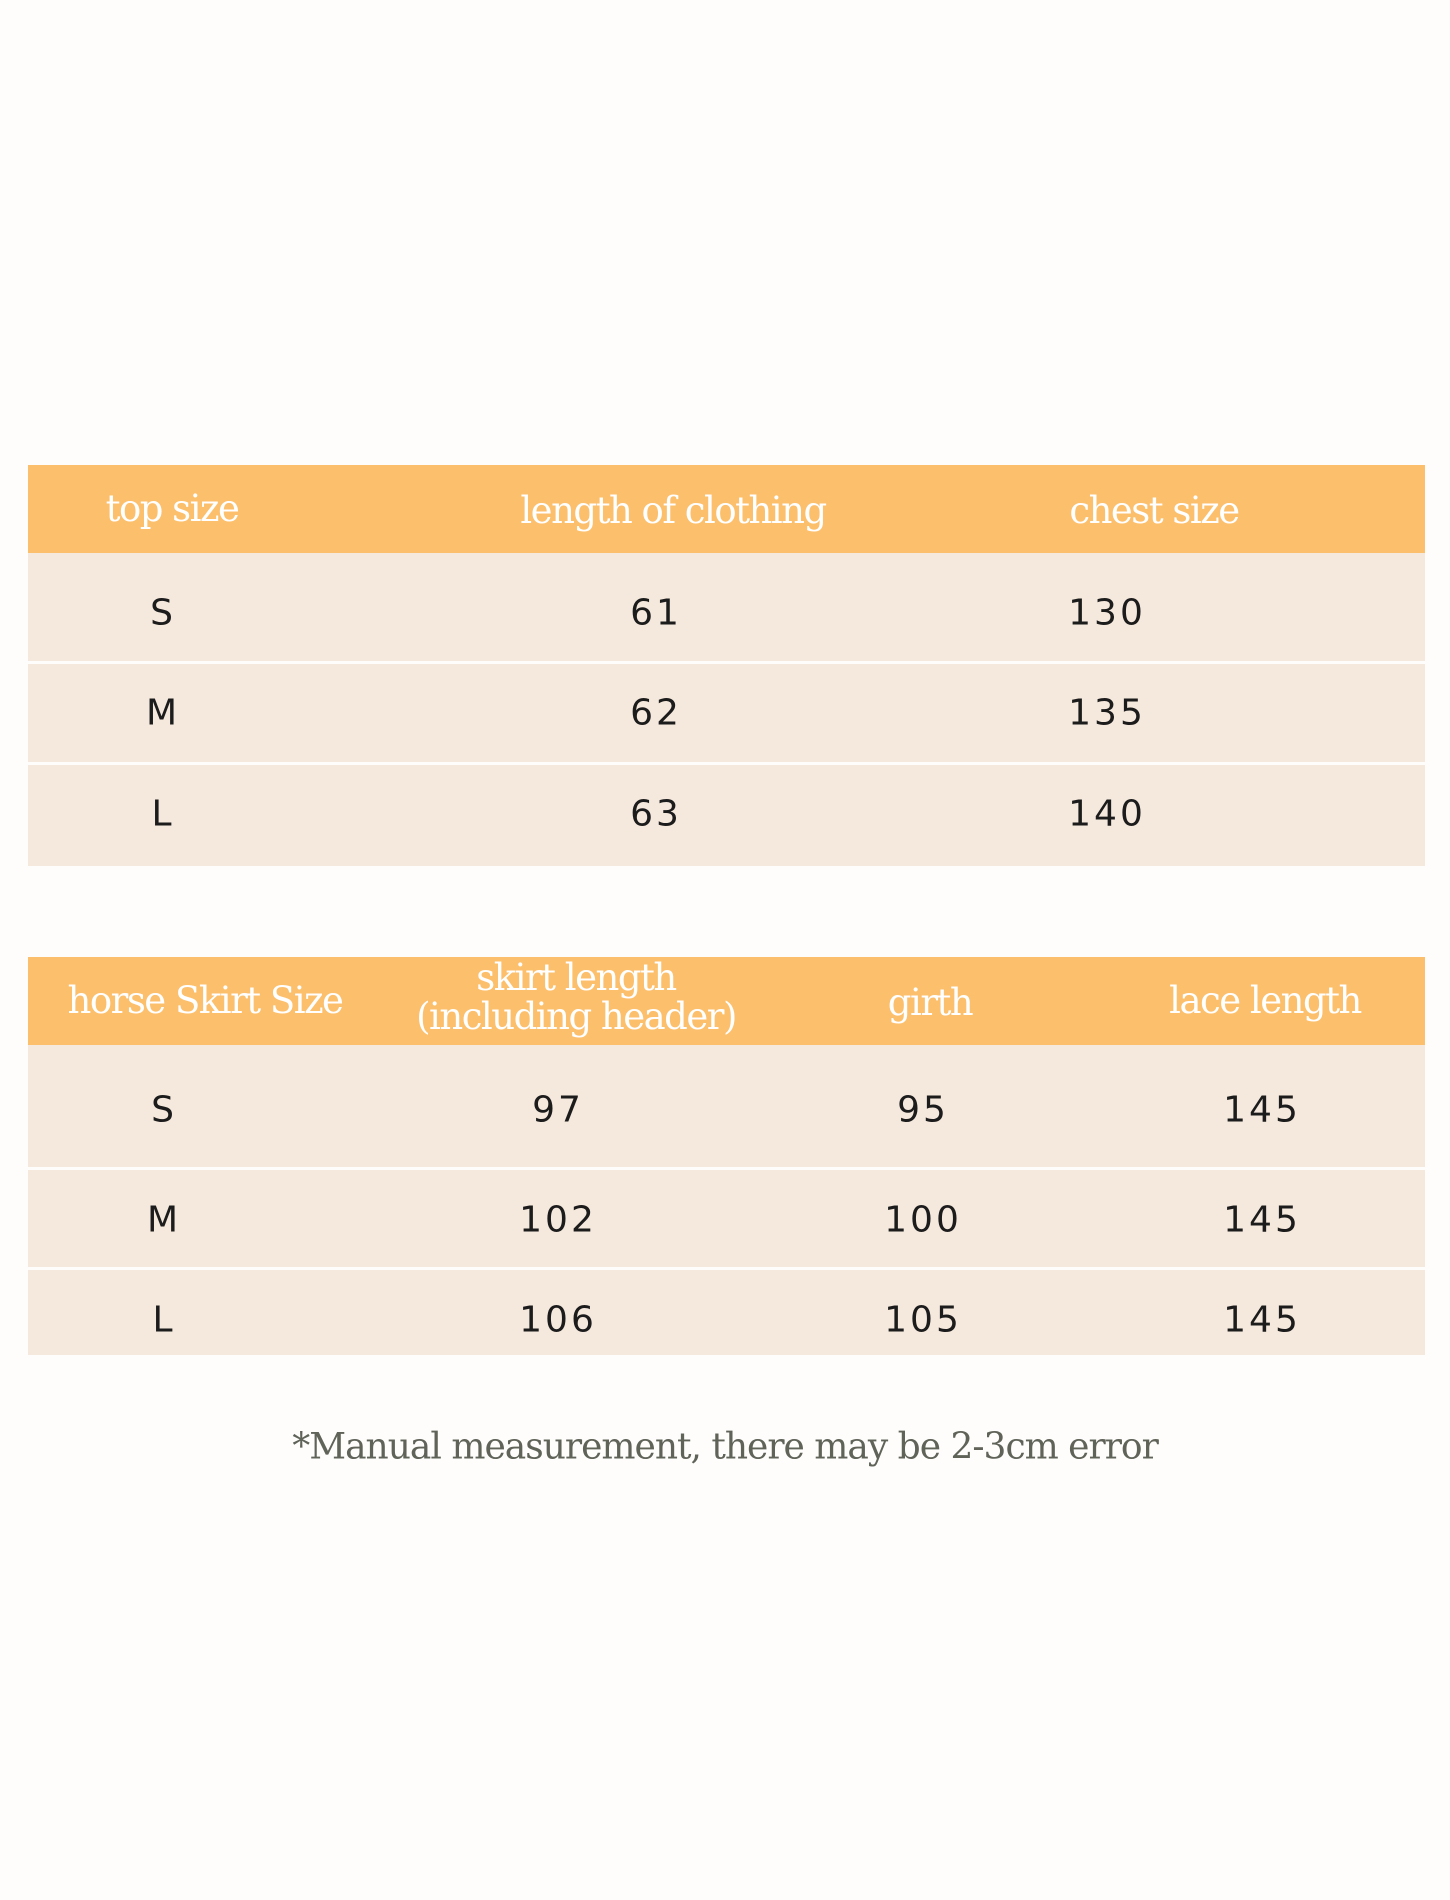 This screenshot has height=1900, width=1450. What do you see at coordinates (726, 1106) in the screenshot?
I see `table-row: S 97 95 145` at bounding box center [726, 1106].